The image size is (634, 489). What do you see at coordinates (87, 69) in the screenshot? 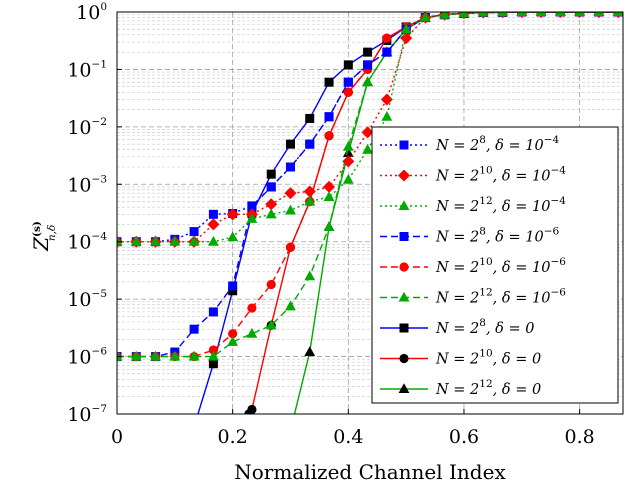
I see `y-tick-label: 10⁻¹` at bounding box center [87, 69].